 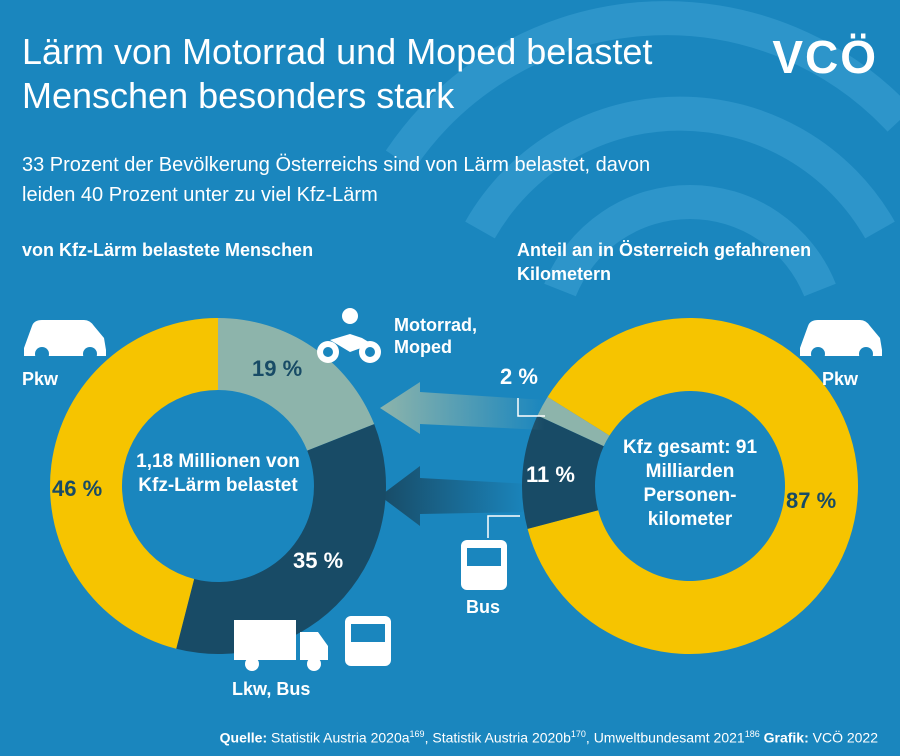 I want to click on arrow-dark, so click(x=455, y=496).